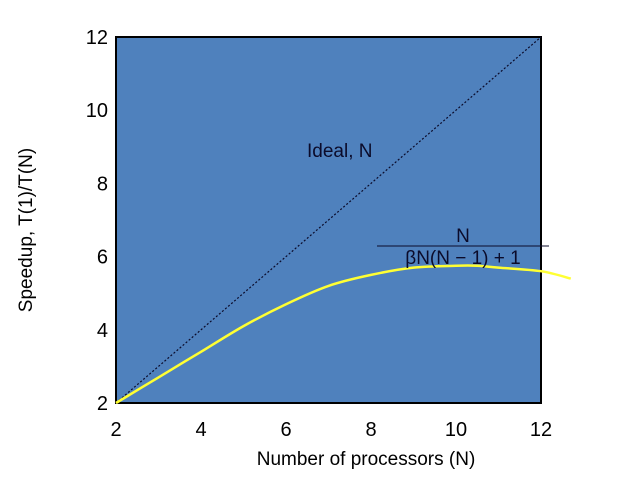 This screenshot has height=481, width=617. What do you see at coordinates (97, 38) in the screenshot?
I see `y-tick-label: 12` at bounding box center [97, 38].